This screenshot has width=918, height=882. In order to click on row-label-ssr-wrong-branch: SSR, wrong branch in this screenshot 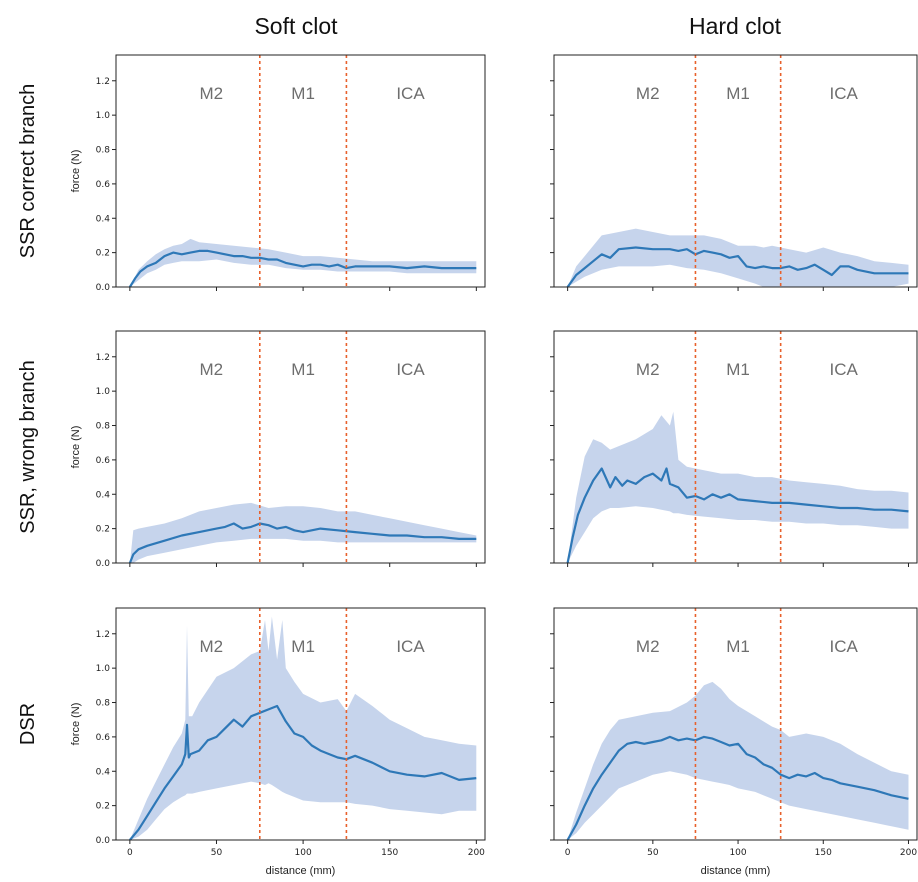, I will do `click(28, 446)`.